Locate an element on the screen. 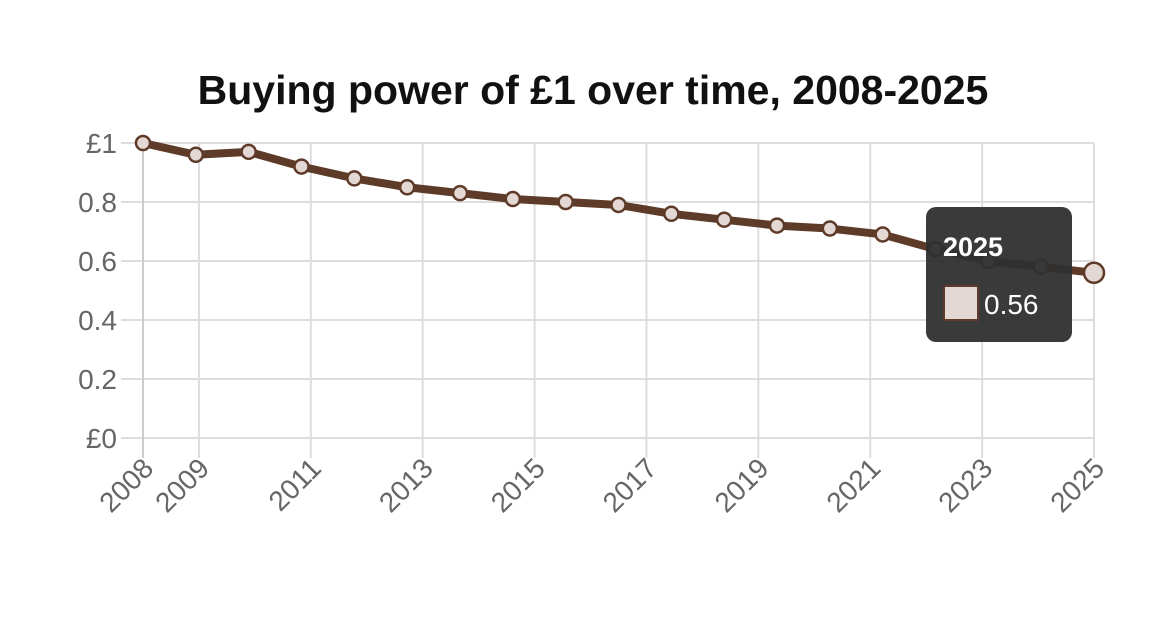  y-tick-label: £1 is located at coordinates (101, 143).